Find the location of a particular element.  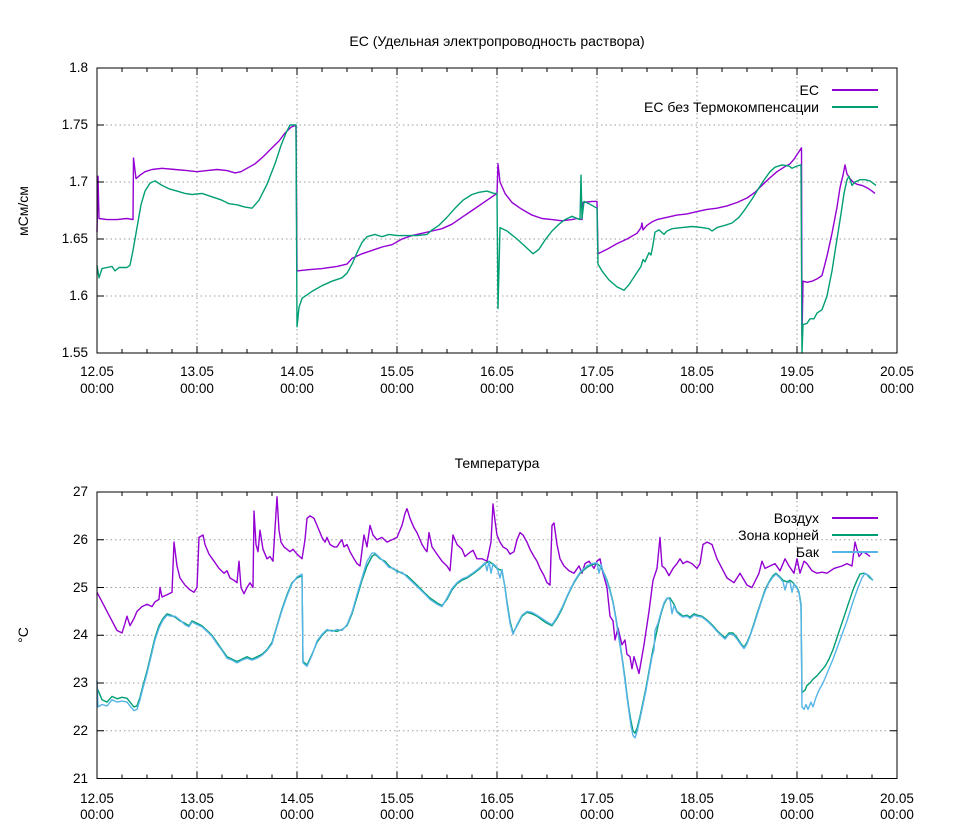

legend-item-tank: Бак is located at coordinates (808, 551).